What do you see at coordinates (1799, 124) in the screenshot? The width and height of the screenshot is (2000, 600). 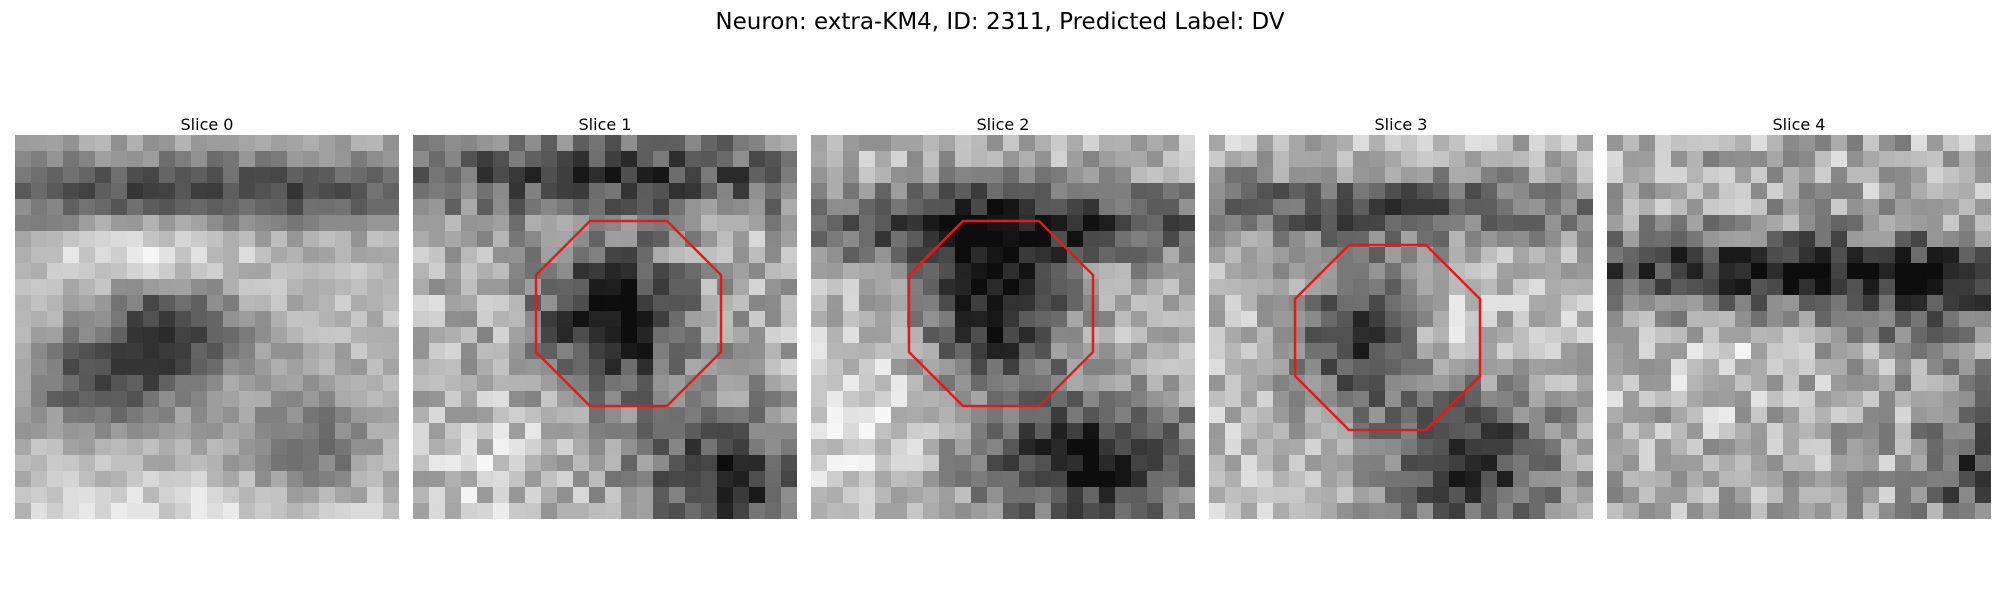 I see `slice-title-4: Slice 4` at bounding box center [1799, 124].